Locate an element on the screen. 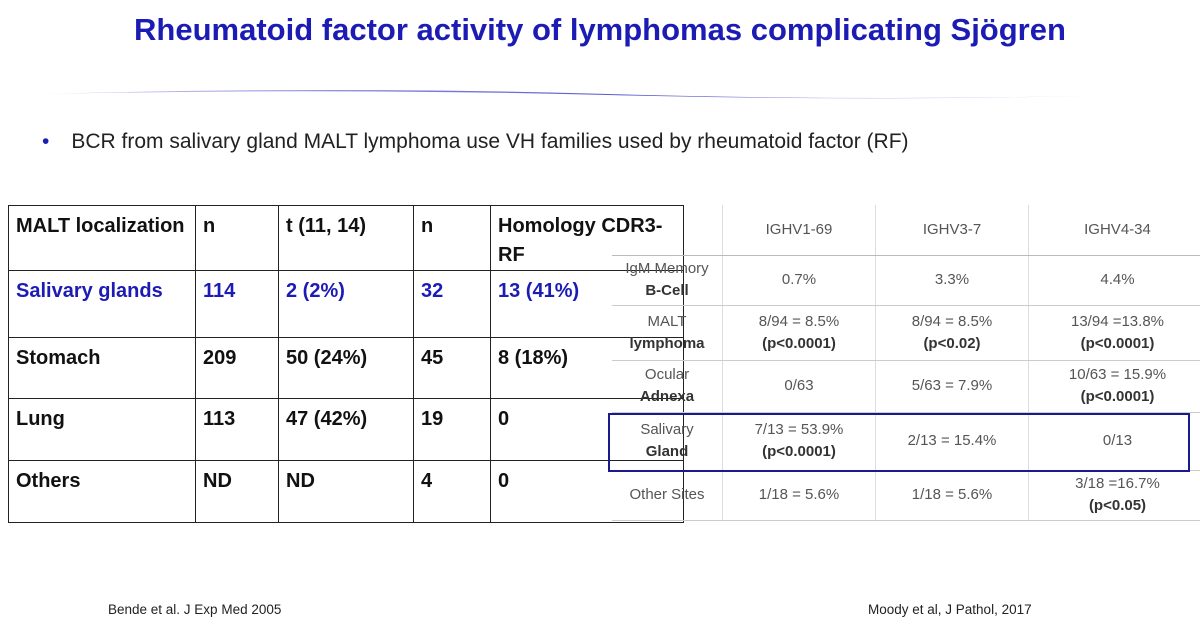 The image size is (1200, 635). table-row: IgM Memory B-Cell 0.7% 3.3% 4.4% is located at coordinates (906, 280).